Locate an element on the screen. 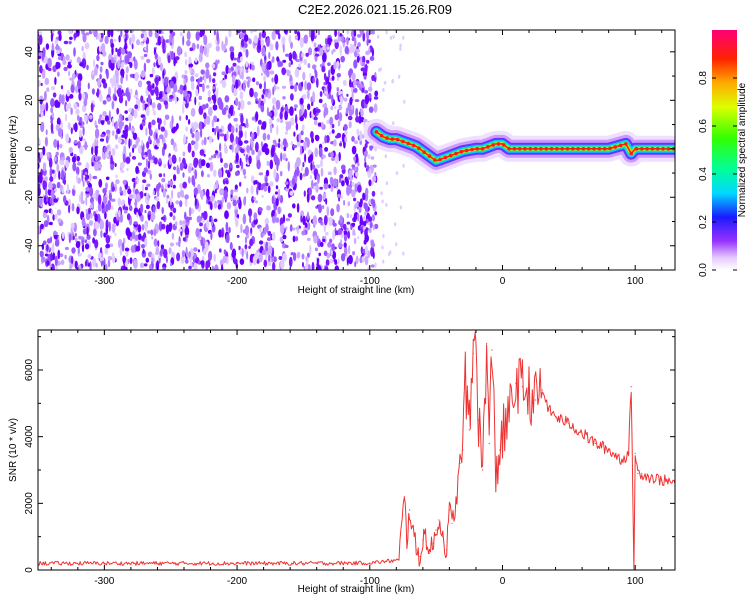  x-tick-label: -300 is located at coordinates (104, 581).